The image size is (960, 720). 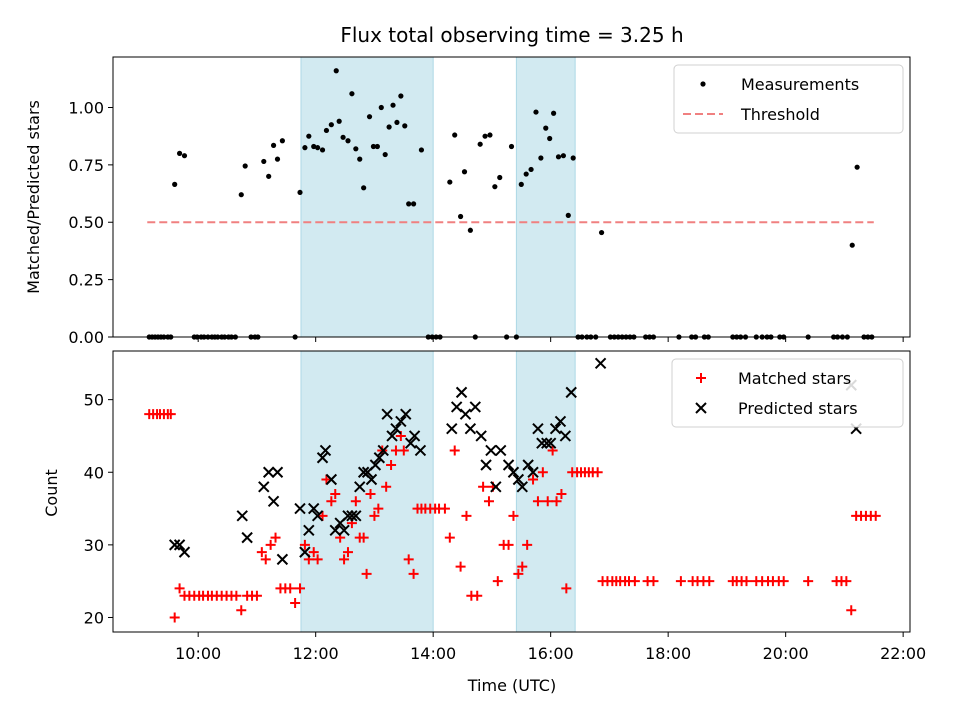 I want to click on bottom-y-axis-label: Count, so click(x=51, y=493).